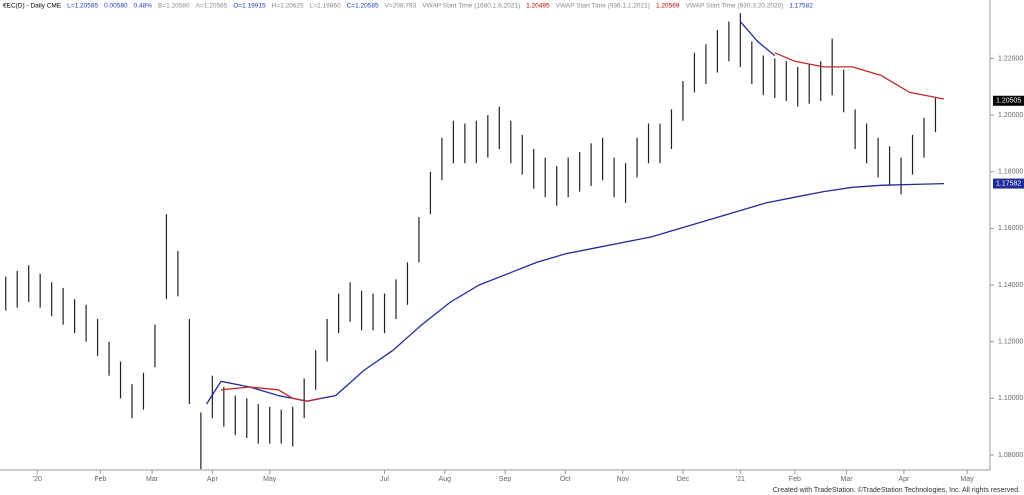 This screenshot has height=495, width=1024. What do you see at coordinates (1010, 455) in the screenshot?
I see `y-tick-label: 1.08000` at bounding box center [1010, 455].